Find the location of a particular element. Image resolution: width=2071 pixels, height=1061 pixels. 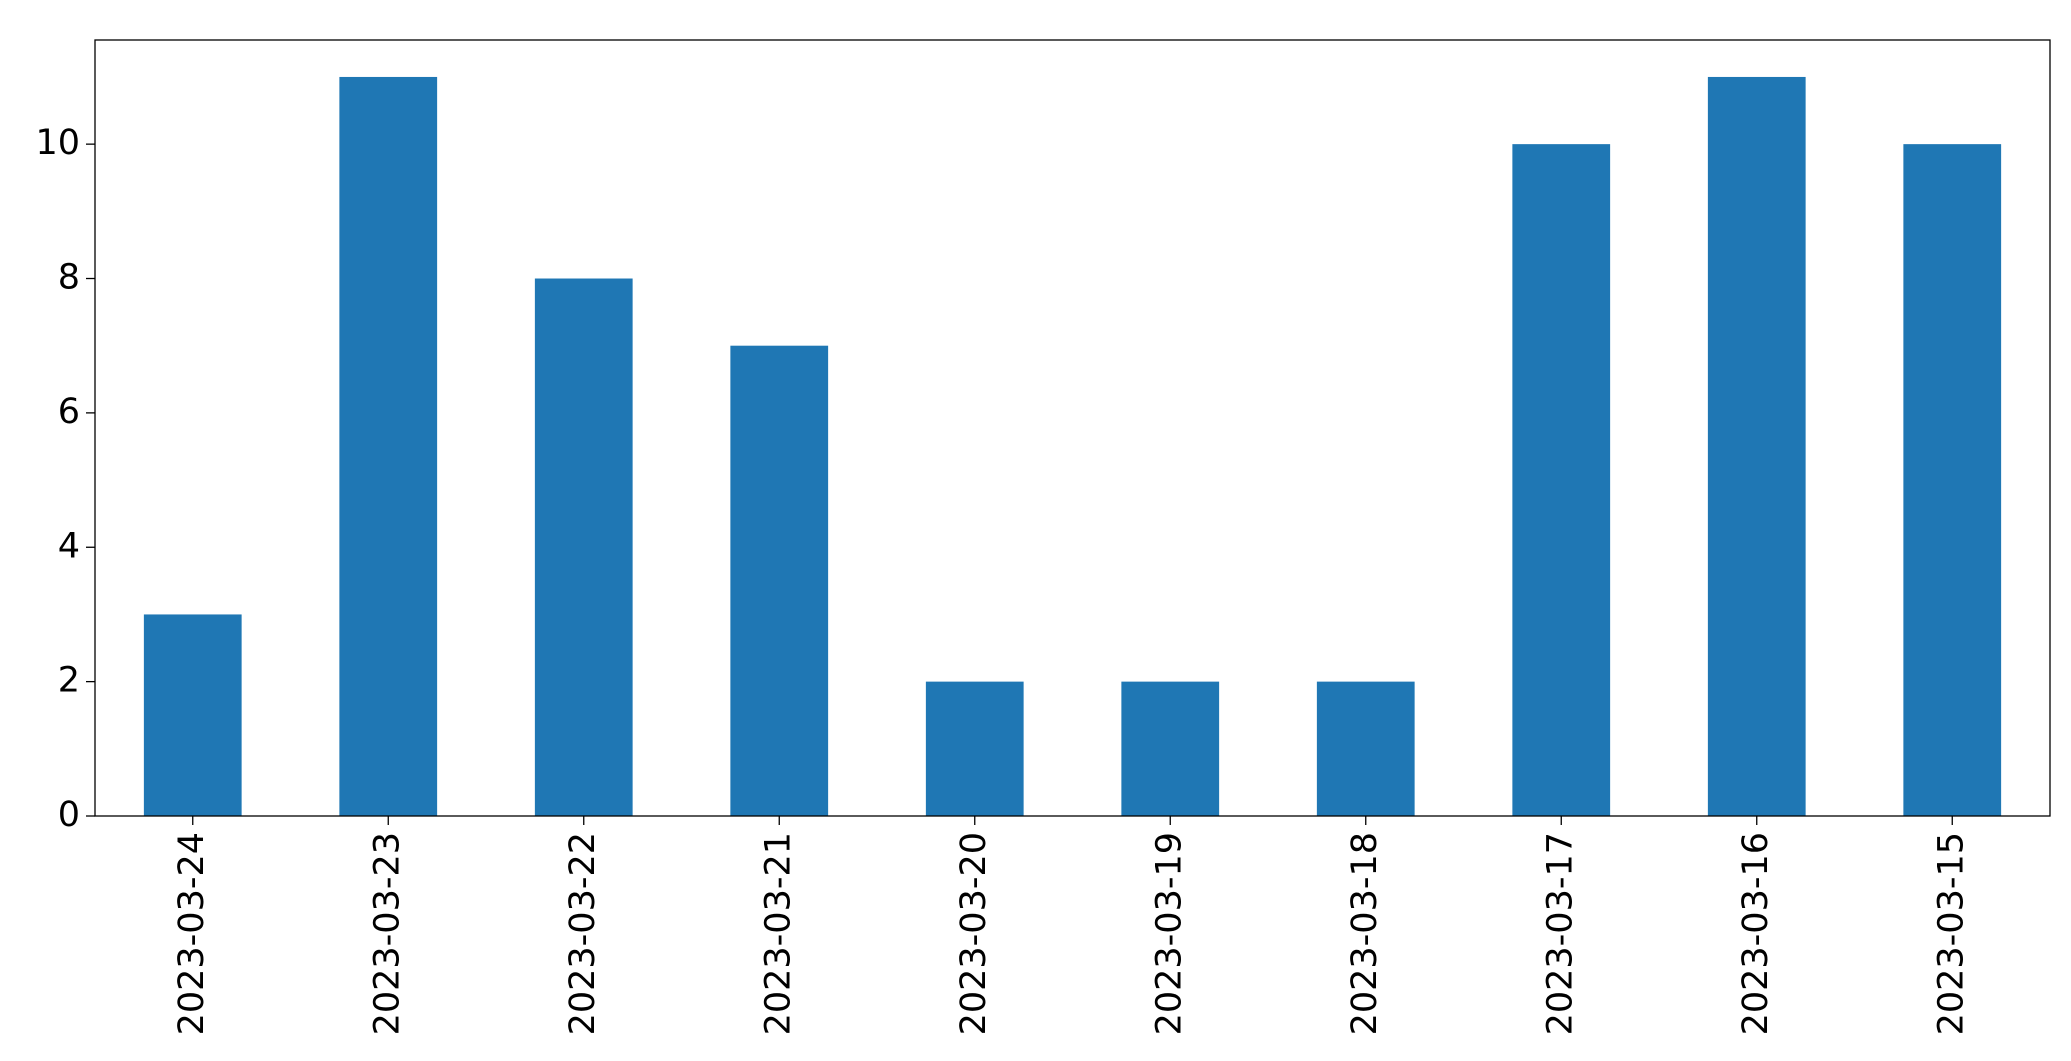

x-tick-label: 2023-03-19 is located at coordinates (1169, 933).